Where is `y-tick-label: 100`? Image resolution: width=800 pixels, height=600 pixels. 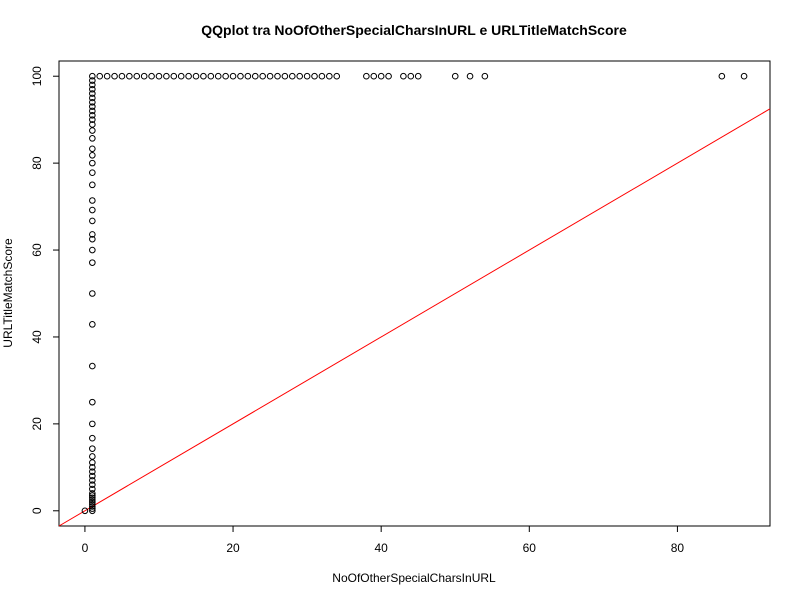 y-tick-label: 100 is located at coordinates (37, 76).